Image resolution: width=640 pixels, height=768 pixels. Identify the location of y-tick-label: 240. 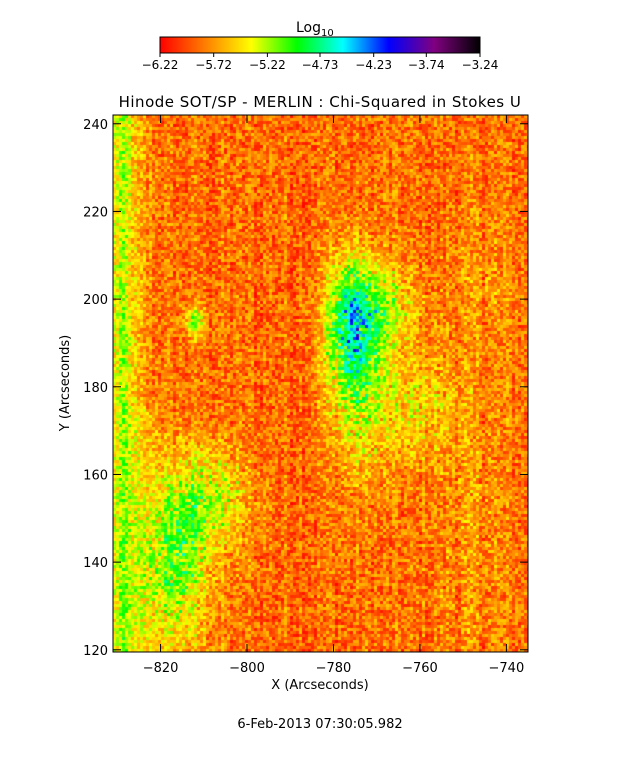
(95, 125).